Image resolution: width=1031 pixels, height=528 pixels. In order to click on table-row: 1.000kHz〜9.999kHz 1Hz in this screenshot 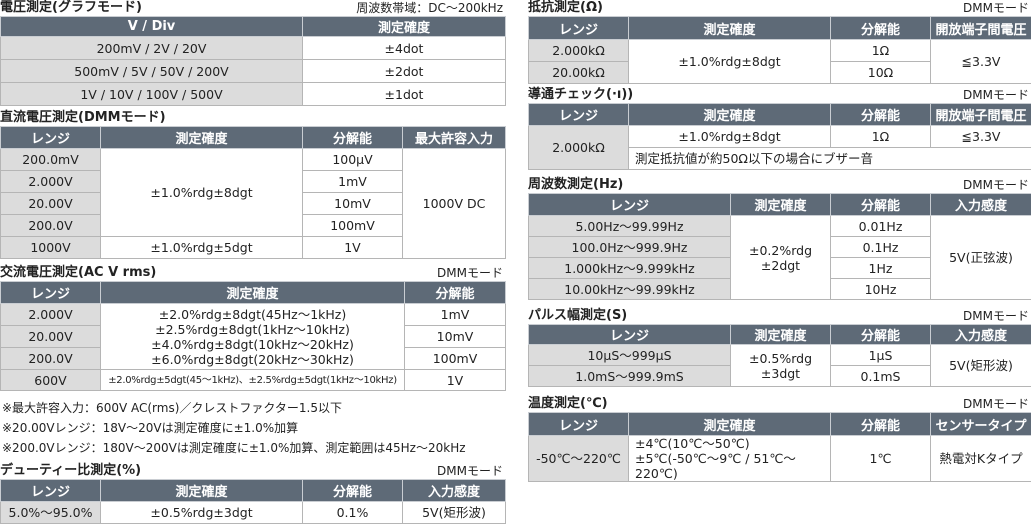, I will do `click(779, 268)`.